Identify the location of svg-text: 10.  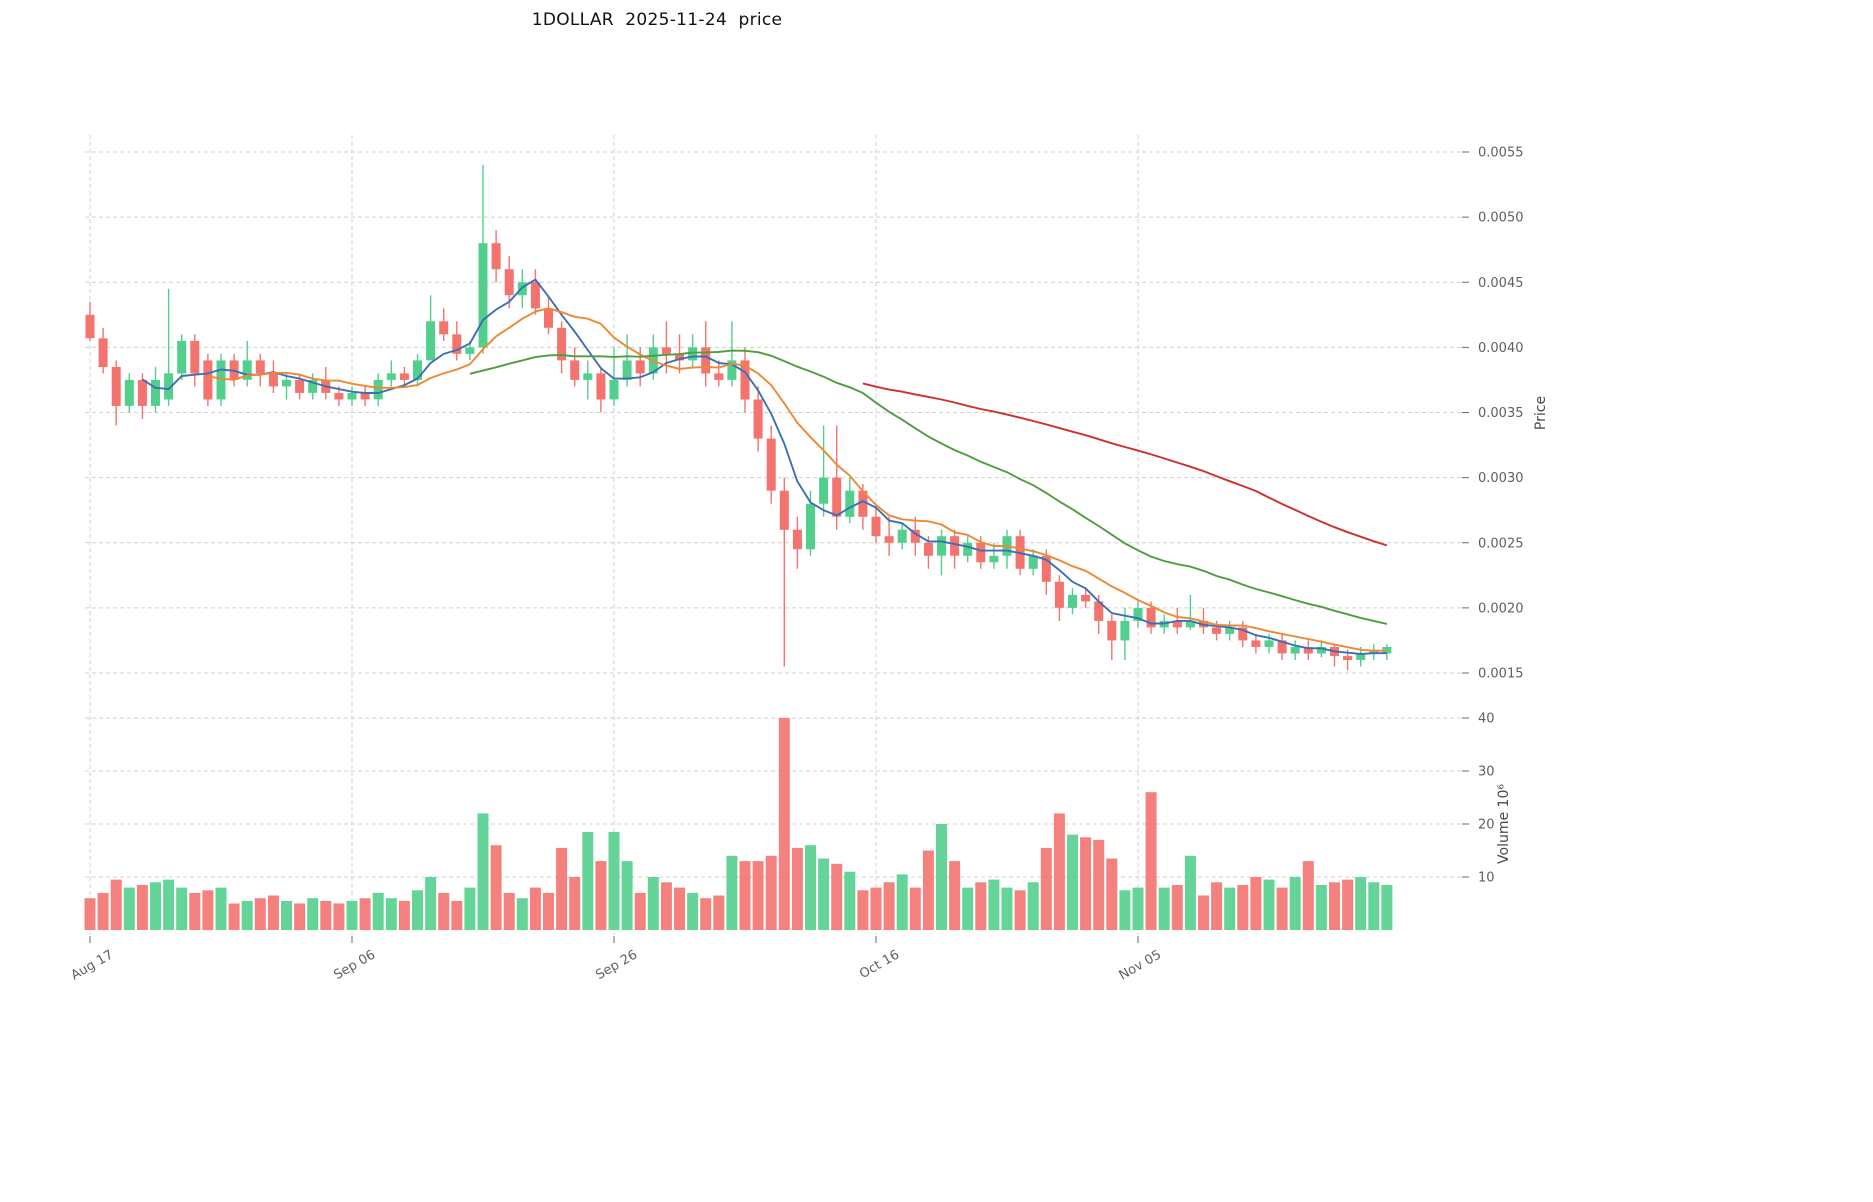
(1486, 878).